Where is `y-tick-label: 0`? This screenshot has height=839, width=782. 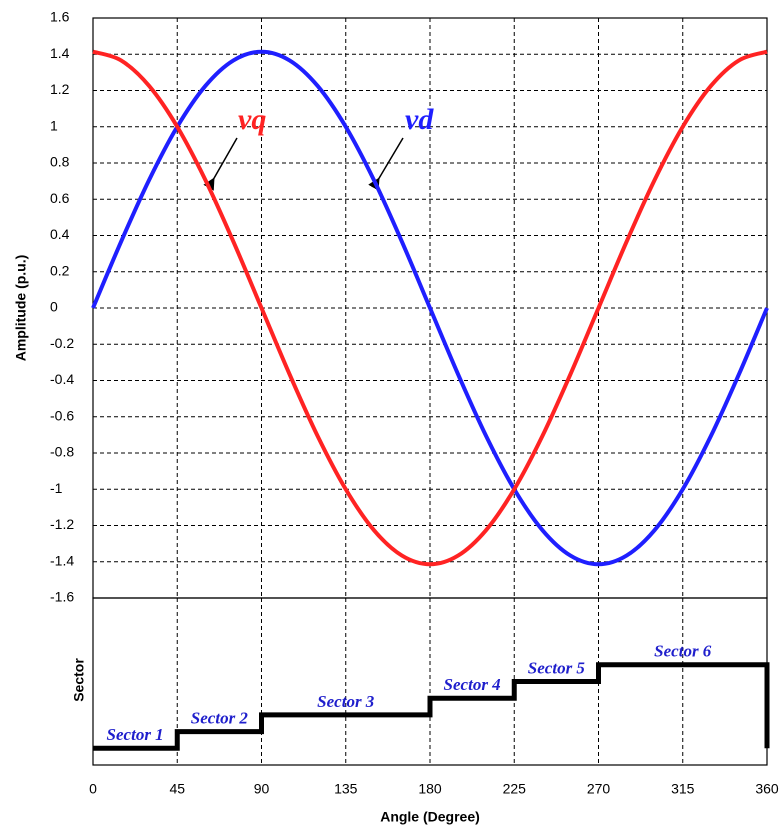
y-tick-label: 0 is located at coordinates (54, 307).